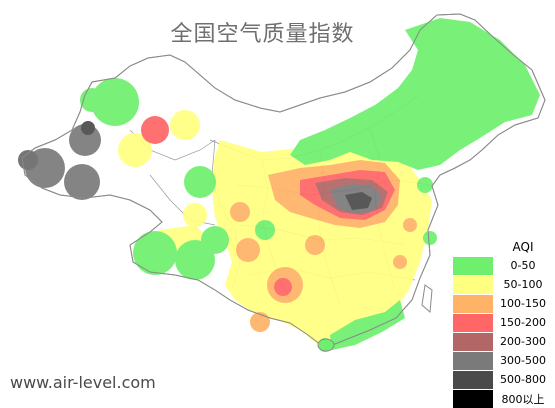 This screenshot has width=555, height=408. Describe the element at coordinates (523, 379) in the screenshot. I see `legend-label: 500-800` at that location.